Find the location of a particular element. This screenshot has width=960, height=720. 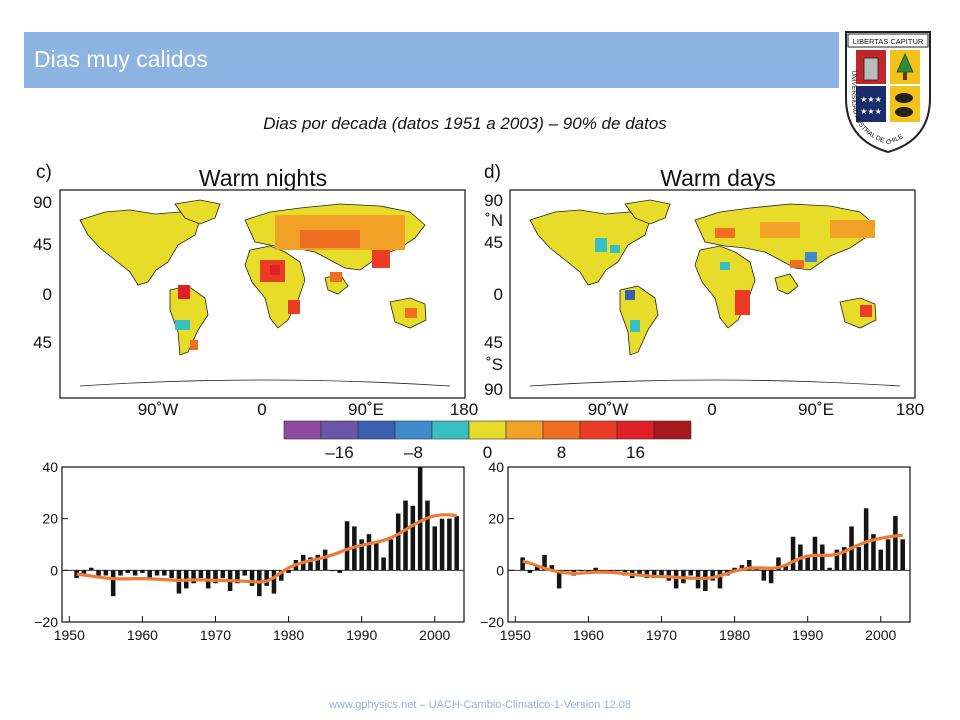

x-tick-label: 1960 is located at coordinates (142, 635).